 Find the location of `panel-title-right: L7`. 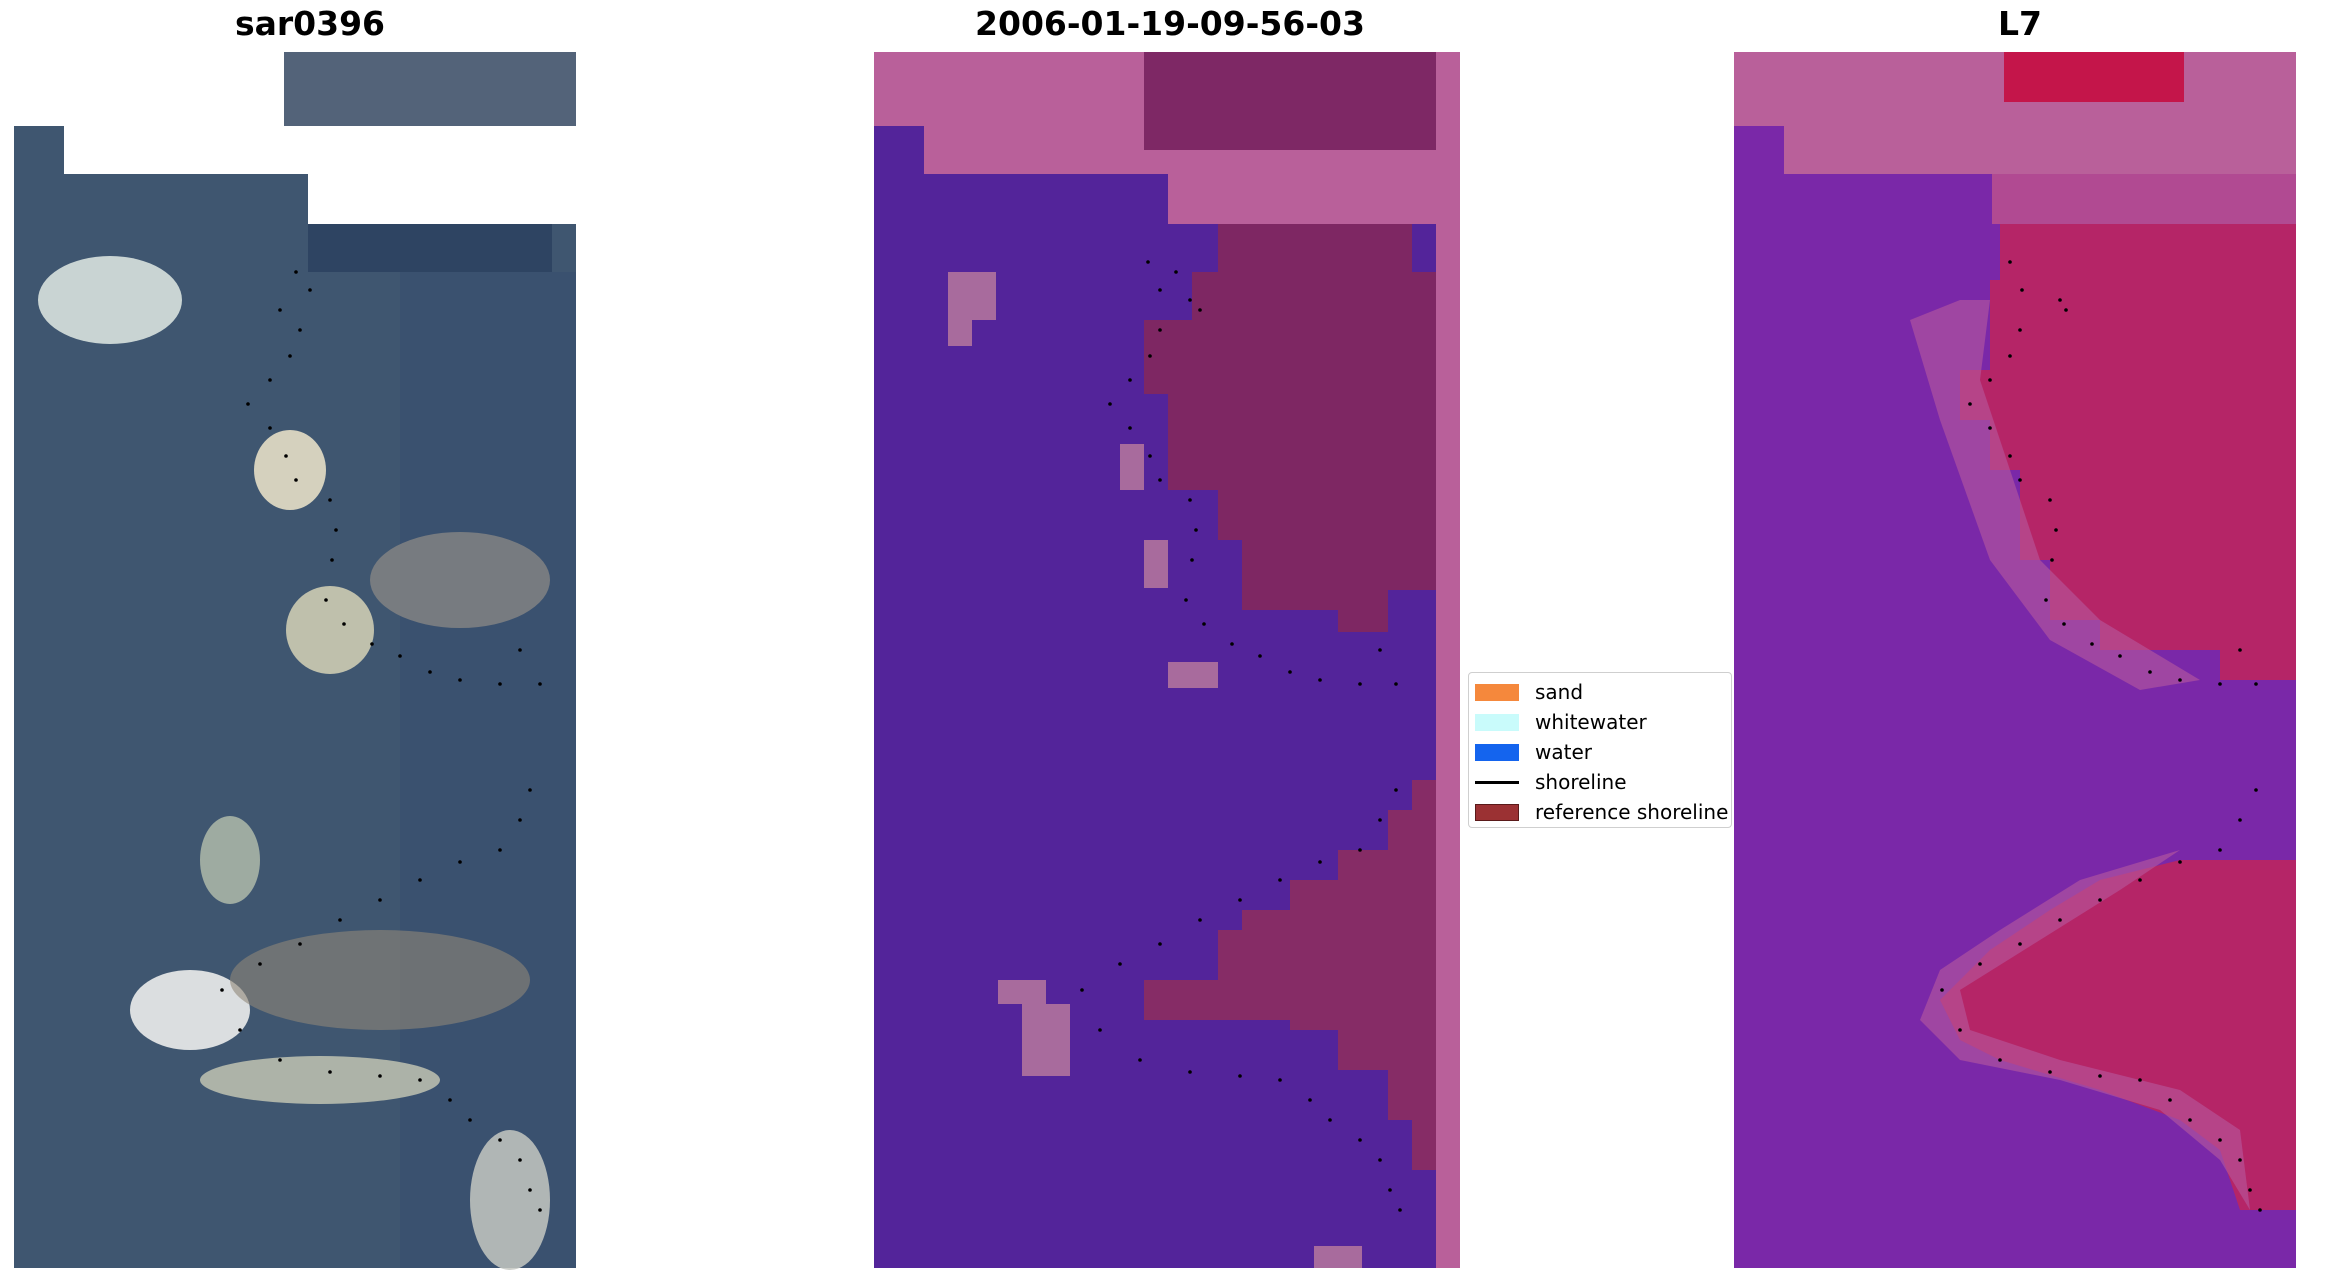

panel-title-right: L7 is located at coordinates (2020, 23).